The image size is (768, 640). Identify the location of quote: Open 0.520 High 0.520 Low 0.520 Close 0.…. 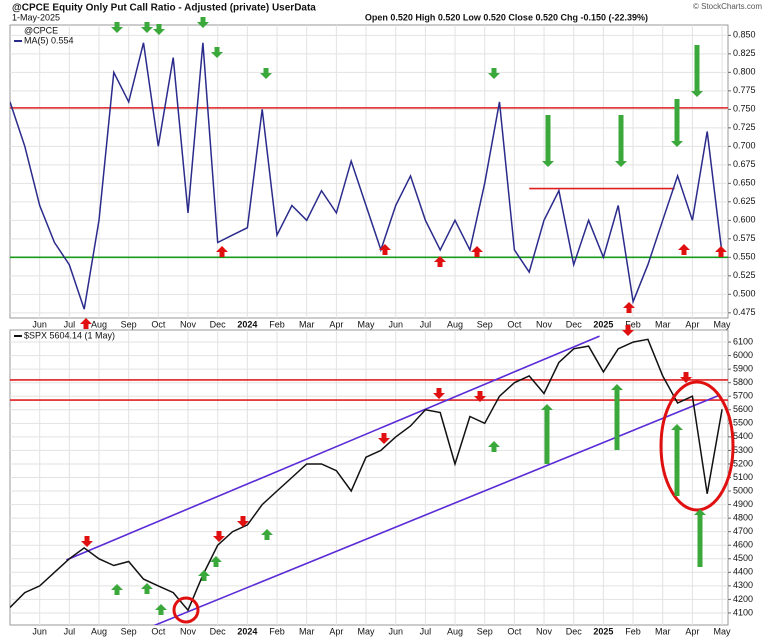
(506, 17).